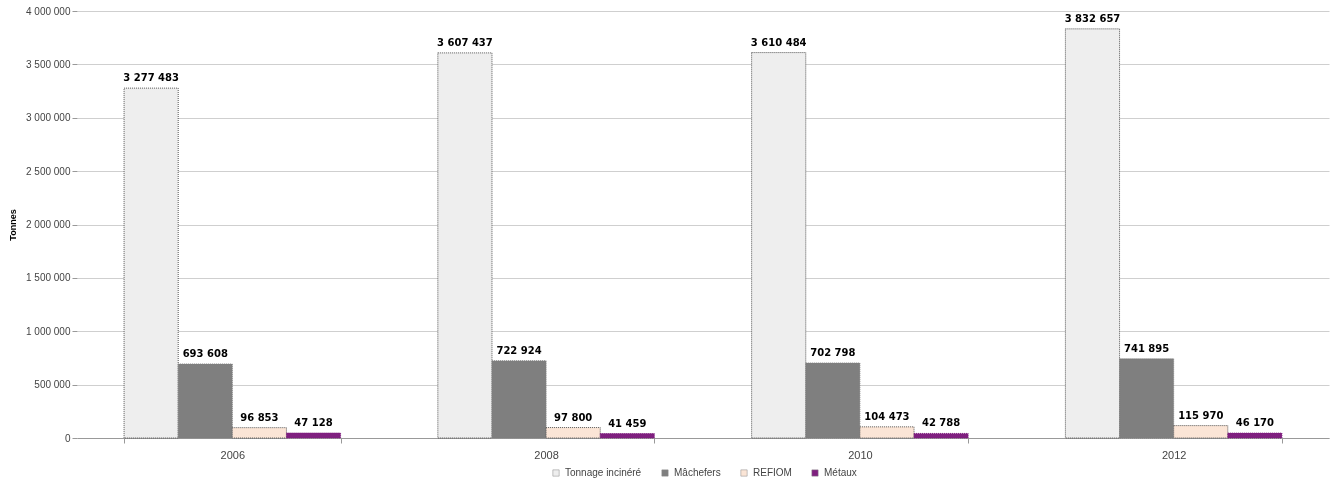 This screenshot has width=1335, height=486. Describe the element at coordinates (52, 385) in the screenshot. I see `y-tick-label: 500 000` at that location.